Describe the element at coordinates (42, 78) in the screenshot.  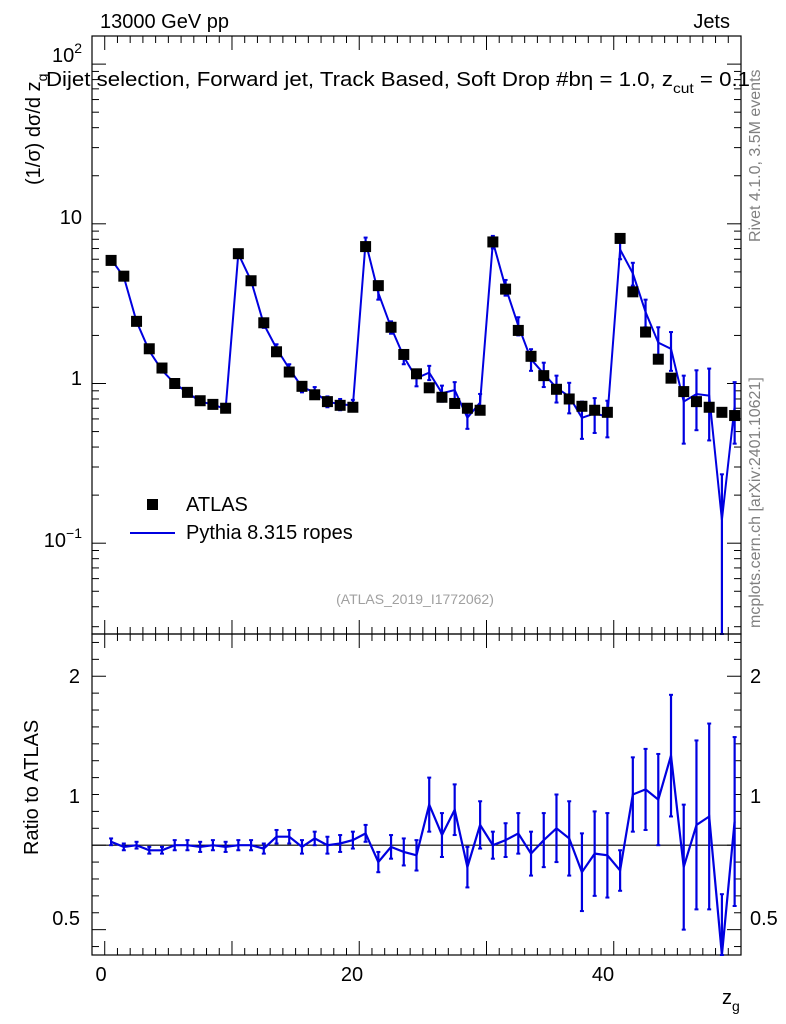
I see `main-y-axis-label-sub: g` at that location.